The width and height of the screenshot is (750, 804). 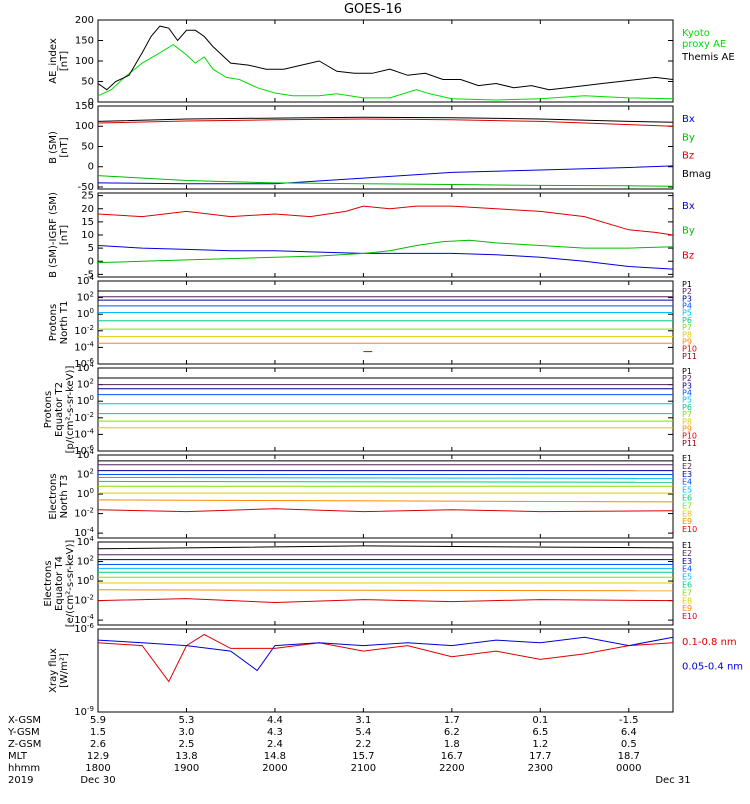 What do you see at coordinates (20, 780) in the screenshot?
I see `date-year: 2019` at bounding box center [20, 780].